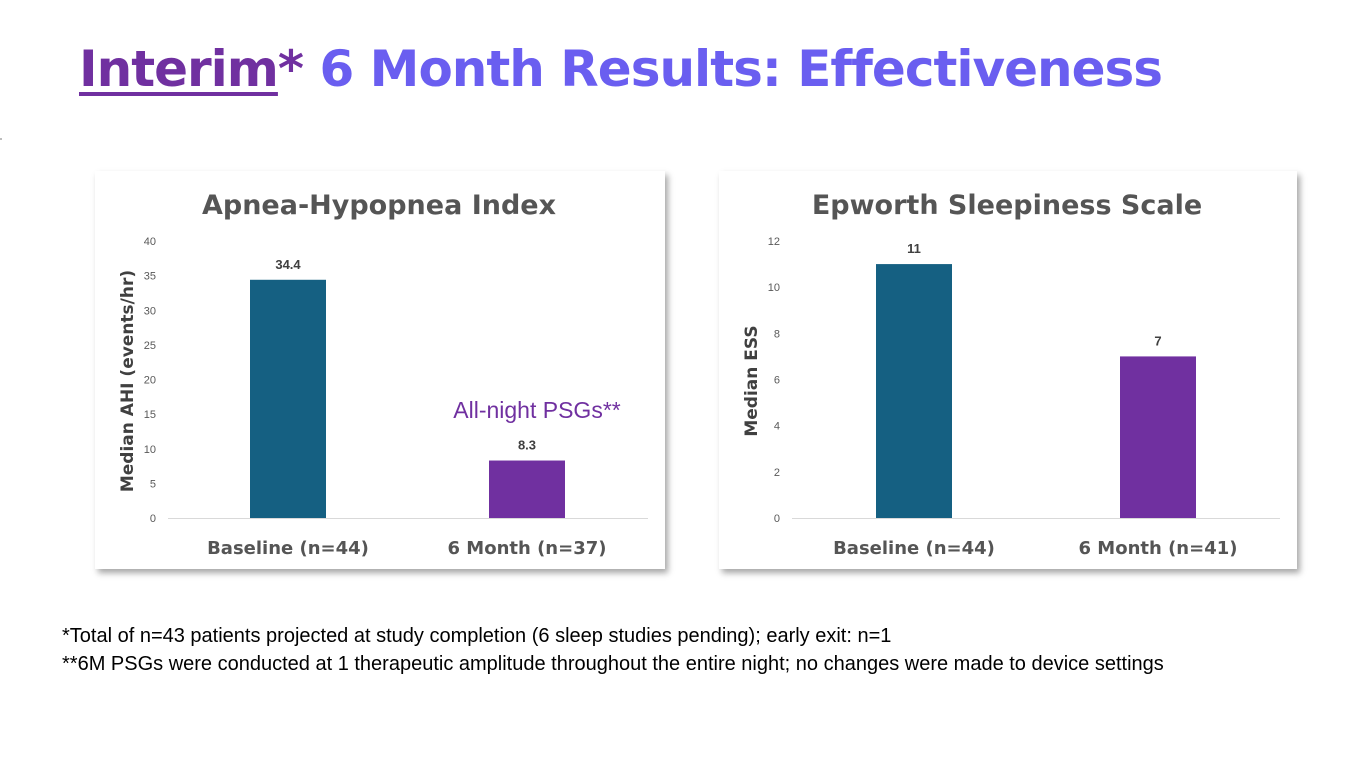  Describe the element at coordinates (777, 473) in the screenshot. I see `ess-y-tick-label: 2` at that location.